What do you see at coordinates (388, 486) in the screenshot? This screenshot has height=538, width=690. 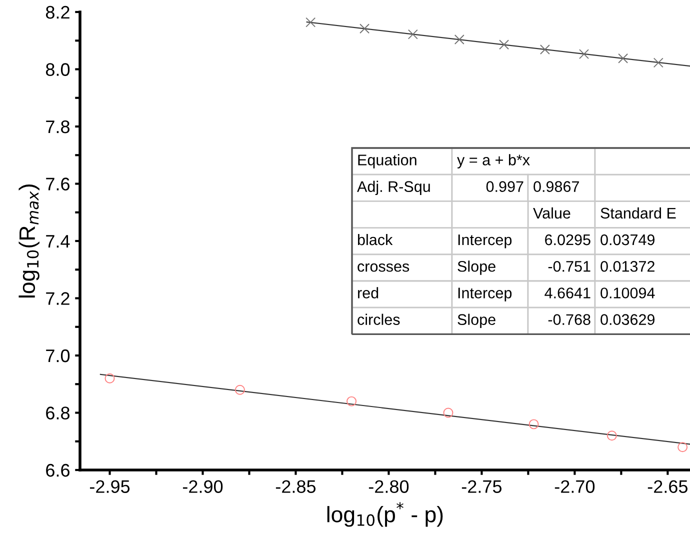 I see `x-tick-label: -2.80` at bounding box center [388, 486].